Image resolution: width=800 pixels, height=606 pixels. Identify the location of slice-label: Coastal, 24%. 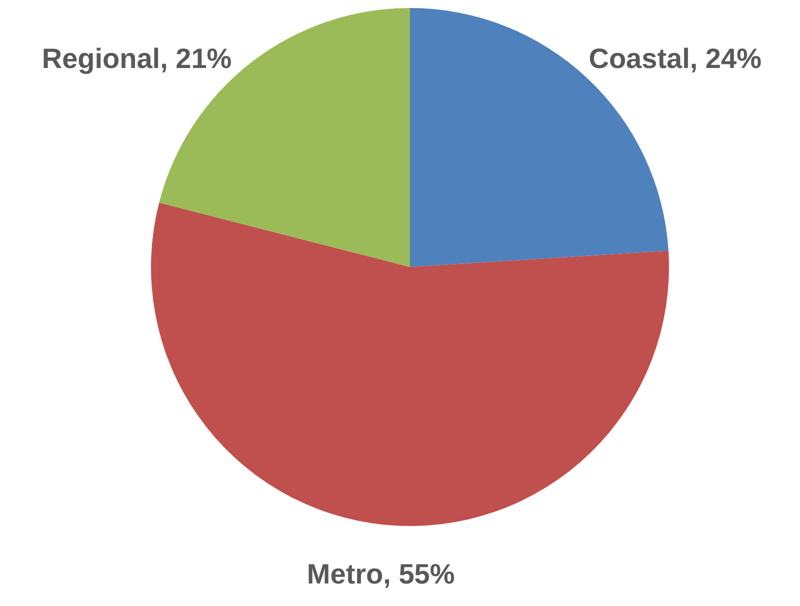
(675, 58).